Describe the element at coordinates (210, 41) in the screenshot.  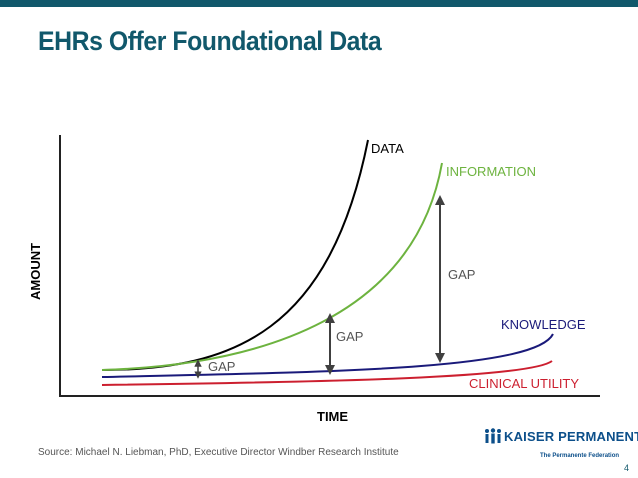
I see `slide-title: EHRs Offer Foundational Data` at that location.